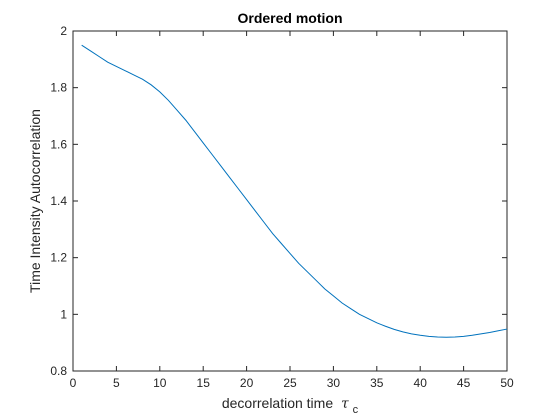 The height and width of the screenshot is (420, 560). Describe the element at coordinates (58, 88) in the screenshot. I see `y-tick-label: 1.8` at that location.